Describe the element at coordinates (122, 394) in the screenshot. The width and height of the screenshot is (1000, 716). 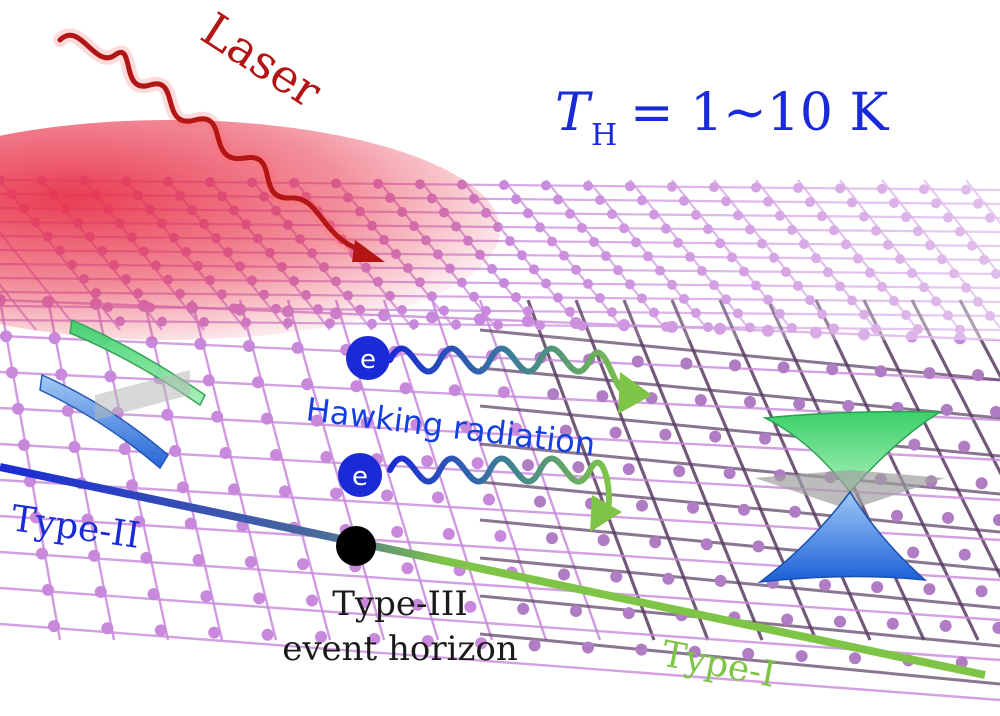
I see `type-ii-cone-icon` at that location.